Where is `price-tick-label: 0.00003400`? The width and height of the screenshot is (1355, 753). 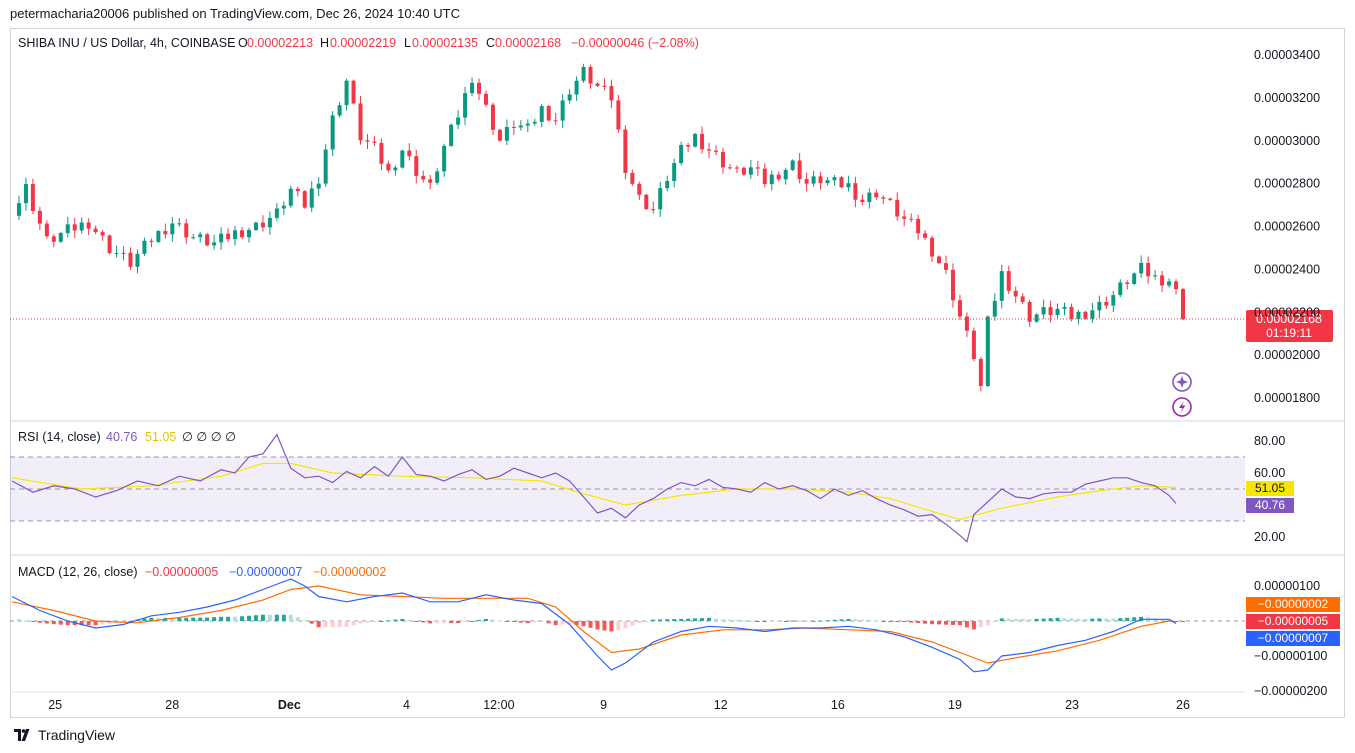
price-tick-label: 0.00003400 is located at coordinates (1287, 55).